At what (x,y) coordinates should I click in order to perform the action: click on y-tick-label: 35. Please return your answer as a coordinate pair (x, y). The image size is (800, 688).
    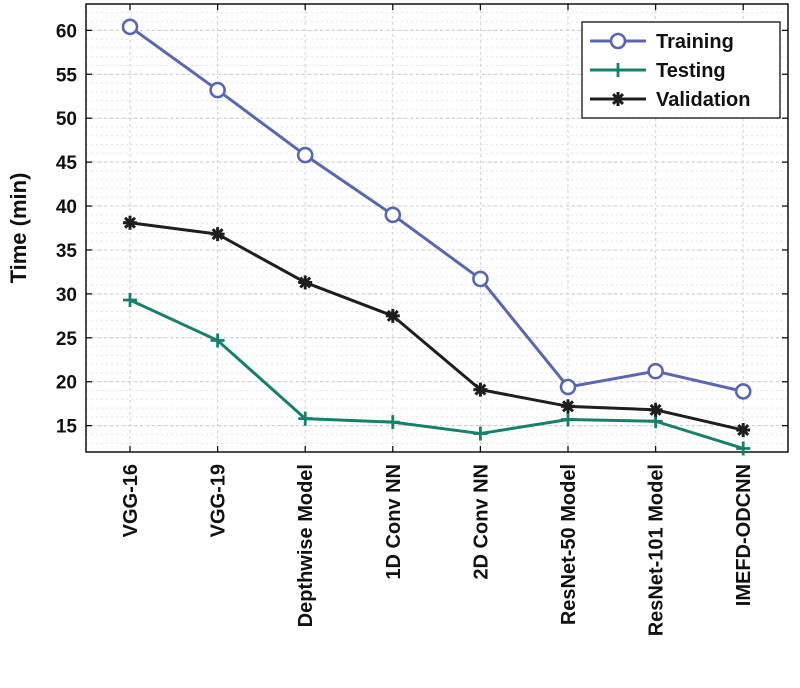
    Looking at the image, I should click on (67, 251).